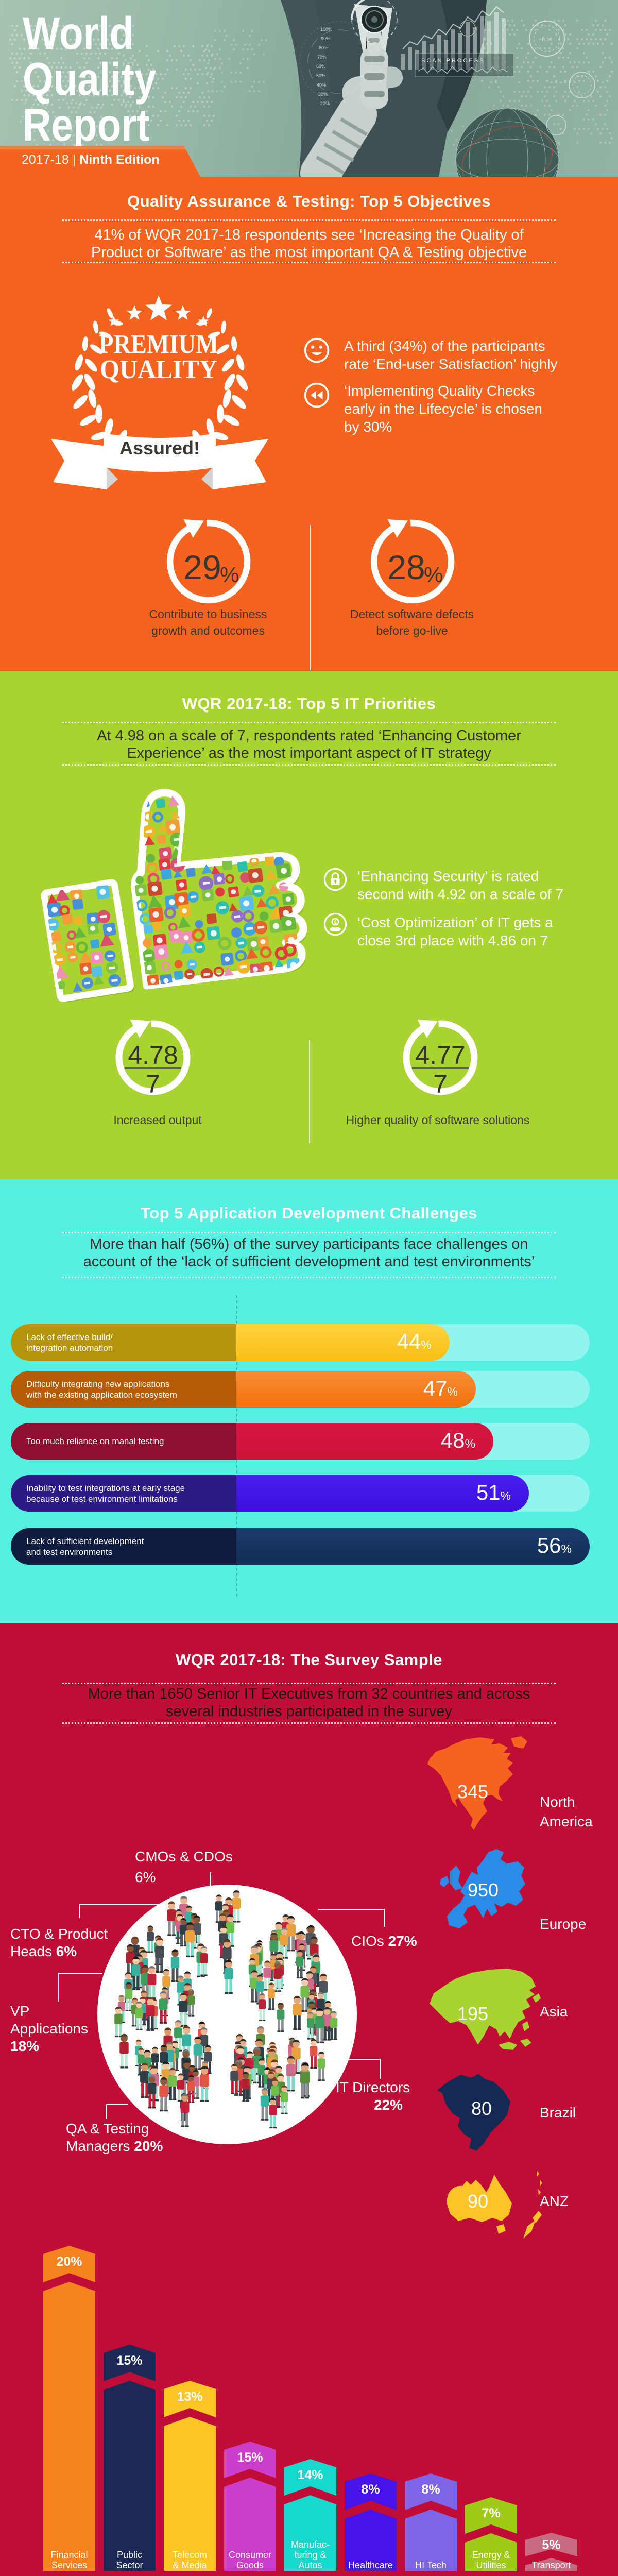 The height and width of the screenshot is (2576, 618). I want to click on svg-text: Transport, so click(551, 2565).